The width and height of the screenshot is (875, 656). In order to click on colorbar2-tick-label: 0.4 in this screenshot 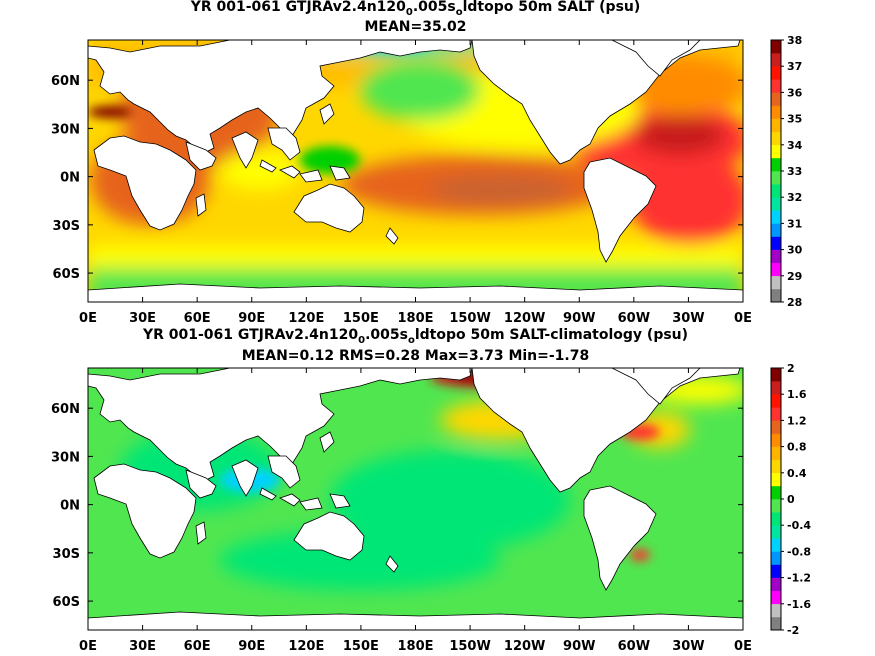, I will do `click(797, 473)`.